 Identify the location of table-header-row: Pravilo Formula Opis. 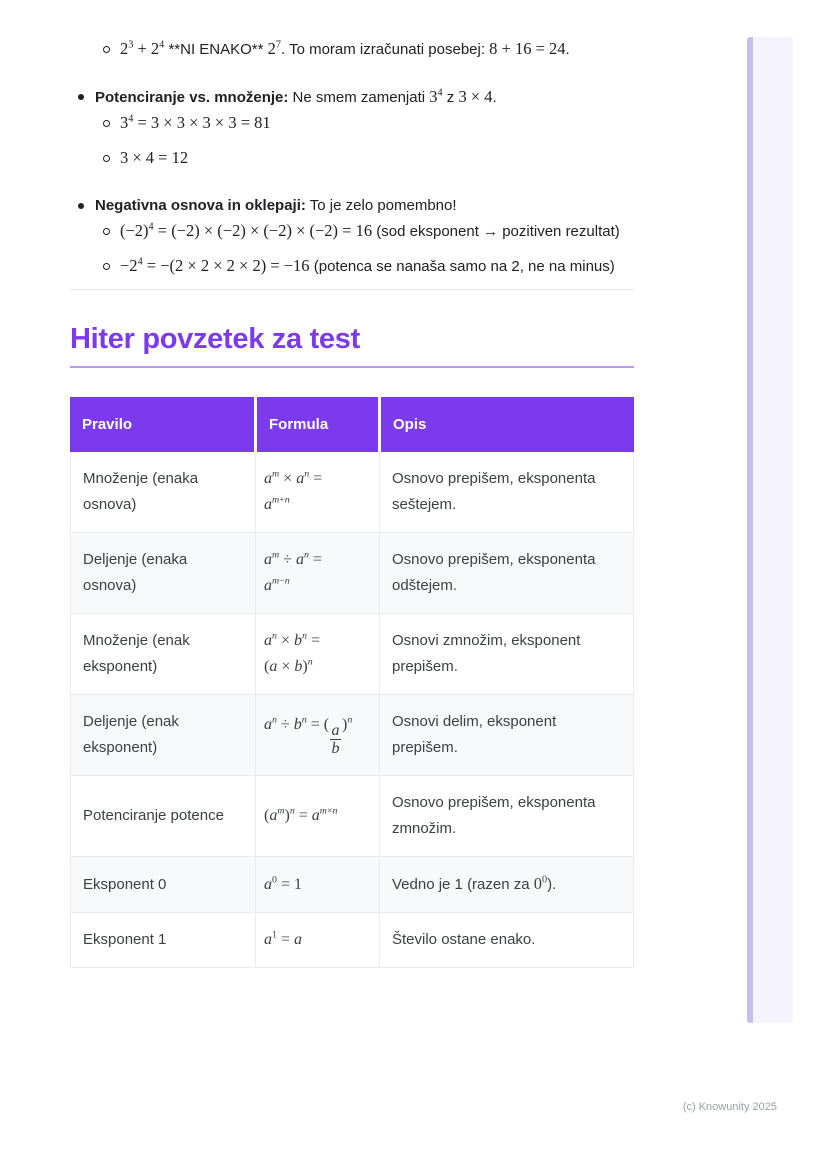
(352, 424).